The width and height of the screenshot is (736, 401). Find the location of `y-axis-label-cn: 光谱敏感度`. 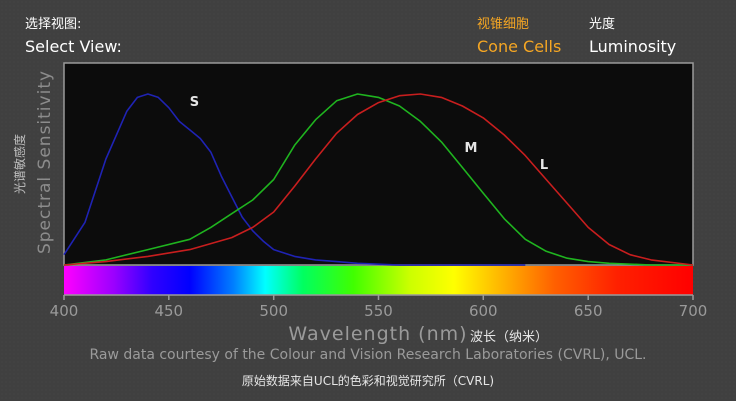

y-axis-label-cn: 光谱敏感度 is located at coordinates (19, 164).